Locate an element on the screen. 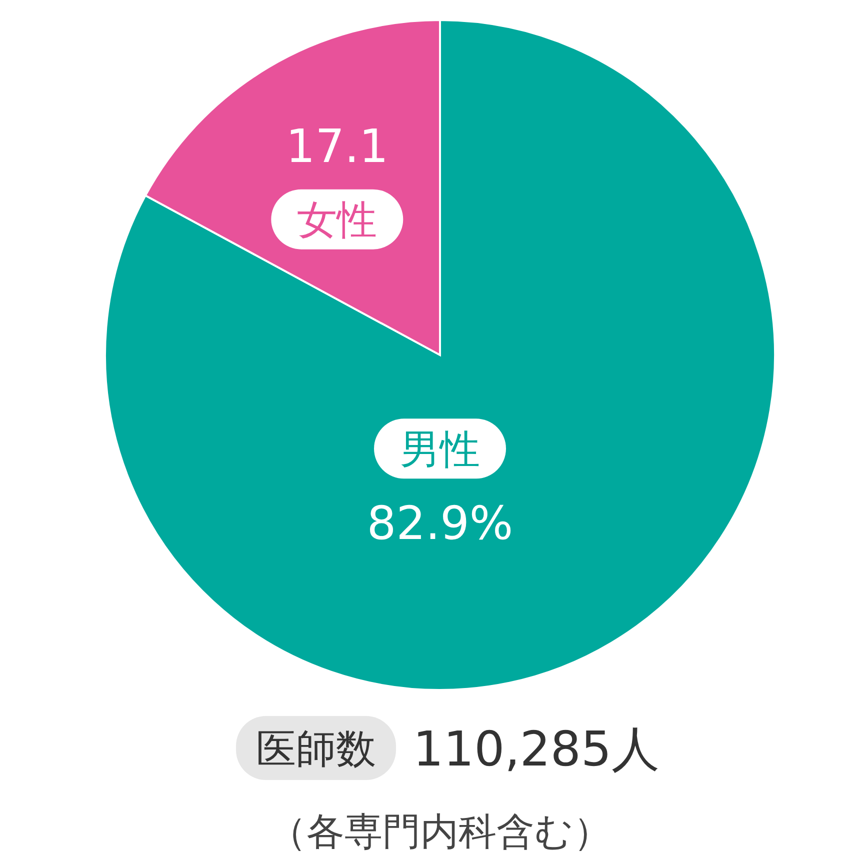 The image size is (865, 865). slice-label: 女性 is located at coordinates (337, 221).